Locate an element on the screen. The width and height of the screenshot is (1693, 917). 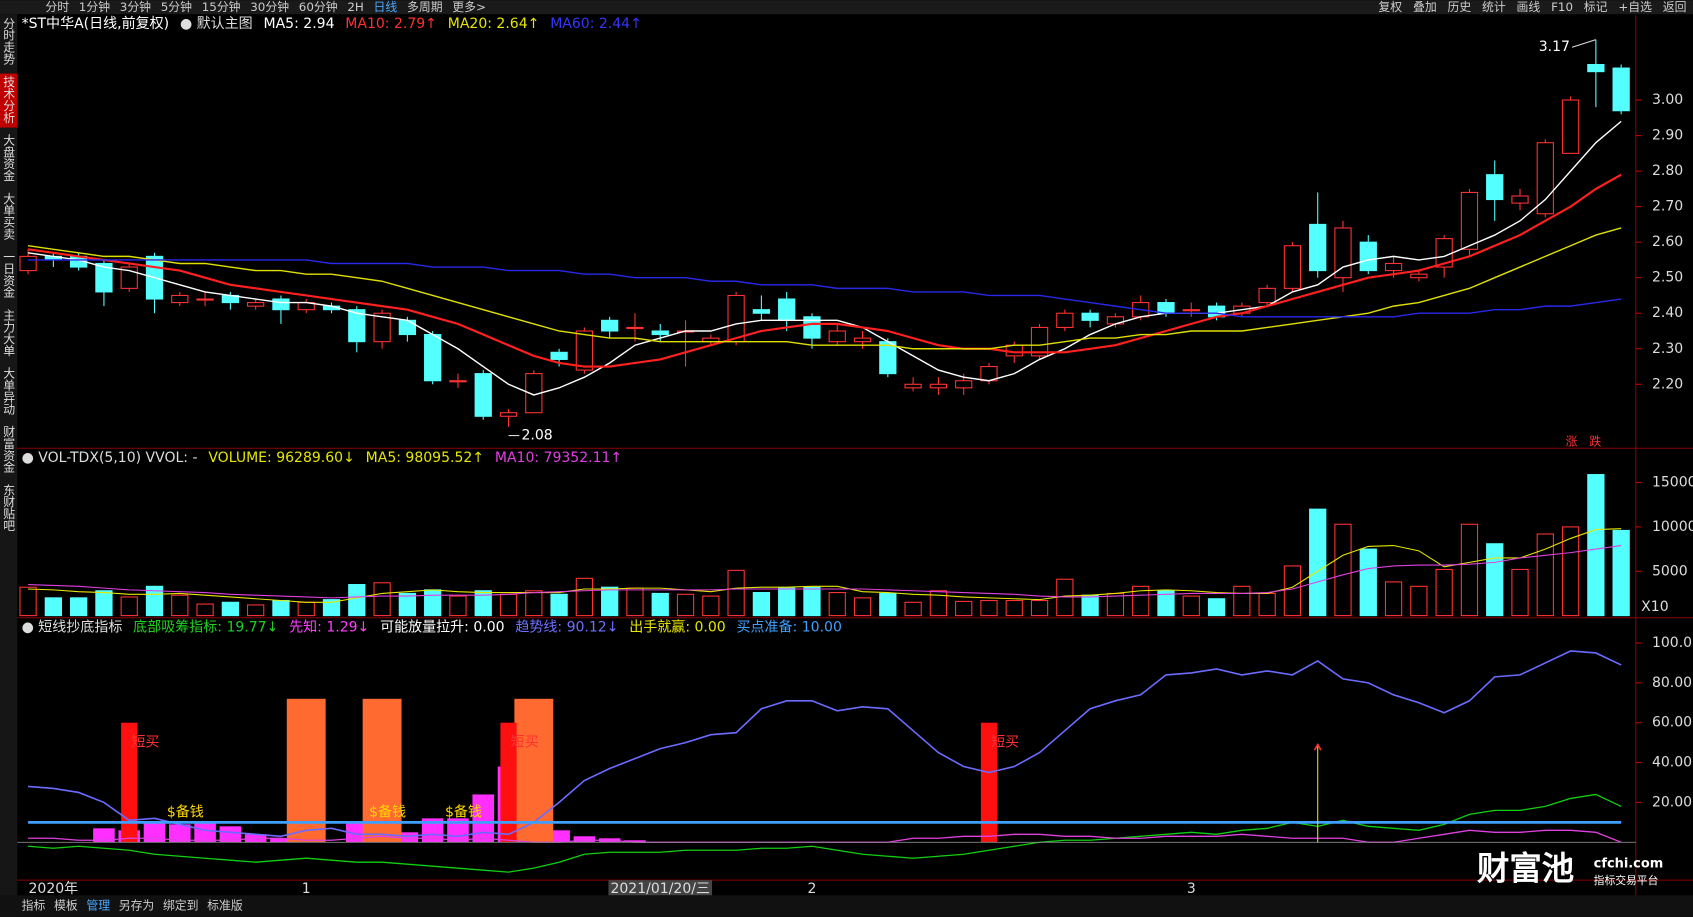
toolbar-item: 更多> is located at coordinates (469, 7).